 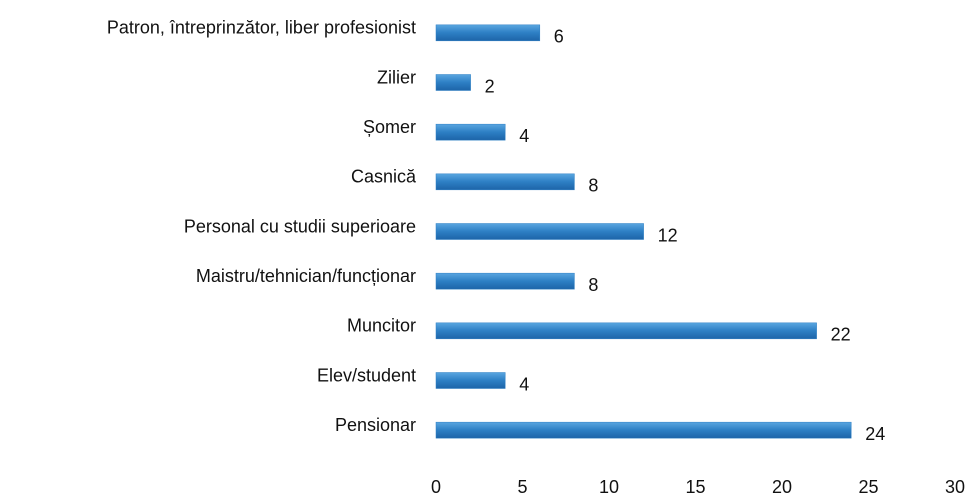 I want to click on x-tick-label: 30, so click(x=955, y=487).